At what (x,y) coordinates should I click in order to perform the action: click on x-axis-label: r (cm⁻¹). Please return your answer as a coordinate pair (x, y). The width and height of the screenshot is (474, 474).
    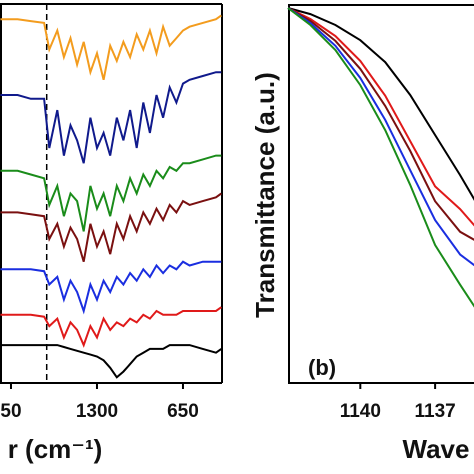
    Looking at the image, I should click on (55, 449).